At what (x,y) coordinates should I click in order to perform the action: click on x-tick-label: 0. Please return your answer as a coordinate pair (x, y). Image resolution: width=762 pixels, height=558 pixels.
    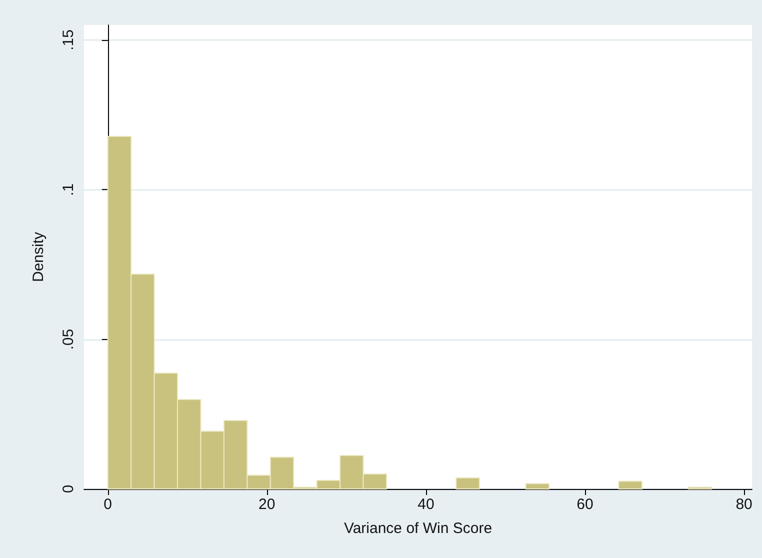
    Looking at the image, I should click on (108, 504).